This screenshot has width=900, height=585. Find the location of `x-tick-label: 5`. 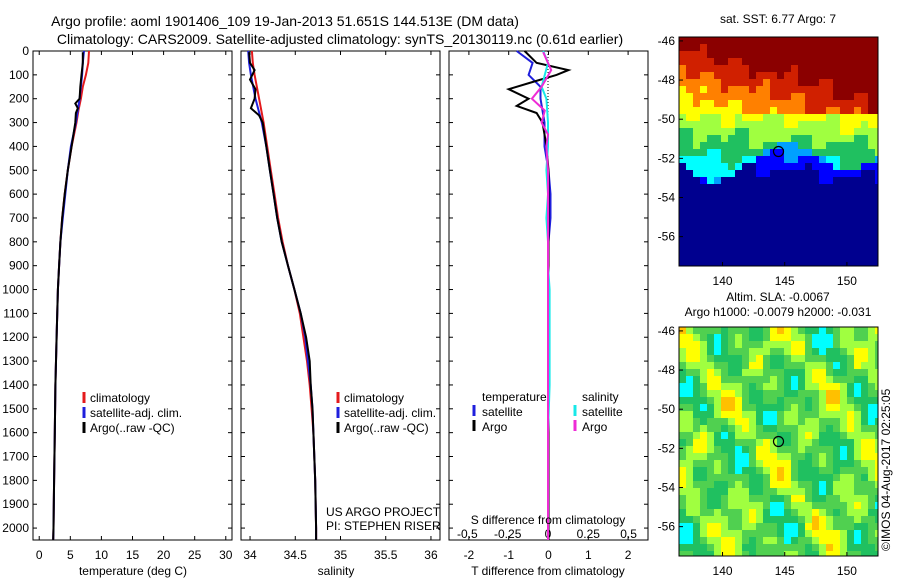

x-tick-label: 5 is located at coordinates (70, 555).